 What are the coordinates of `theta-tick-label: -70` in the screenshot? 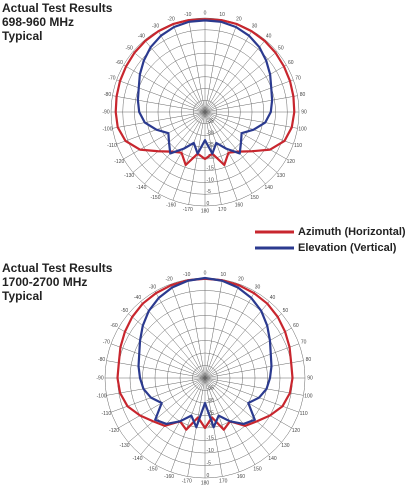 It's located at (106, 342).